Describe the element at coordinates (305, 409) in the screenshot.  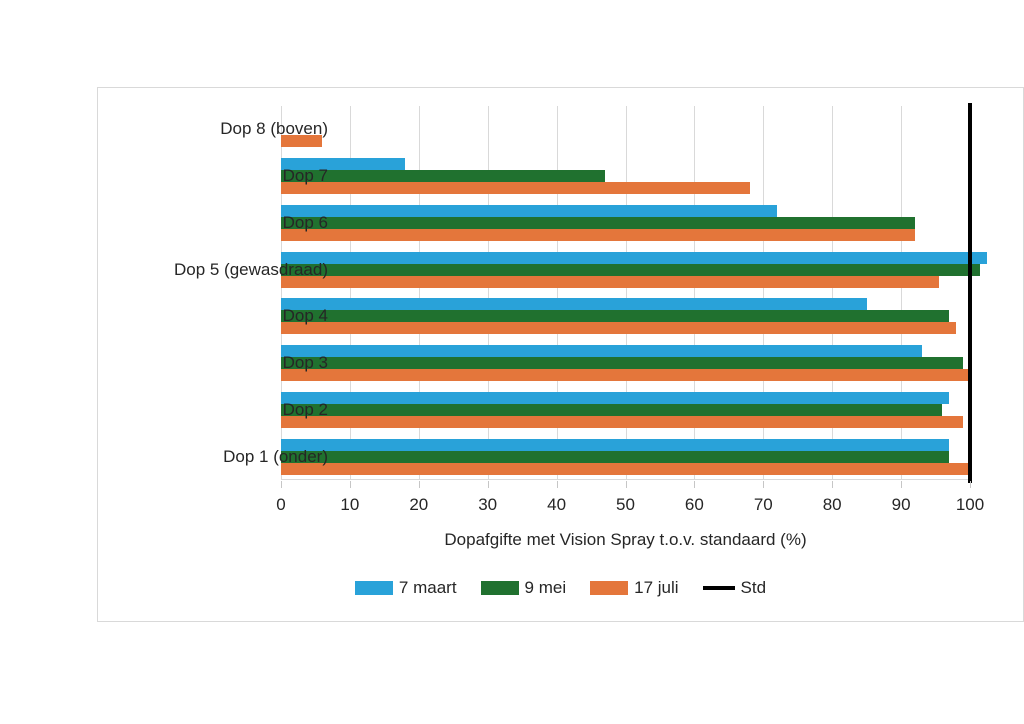
I see `category-label-2: Dop 2` at that location.